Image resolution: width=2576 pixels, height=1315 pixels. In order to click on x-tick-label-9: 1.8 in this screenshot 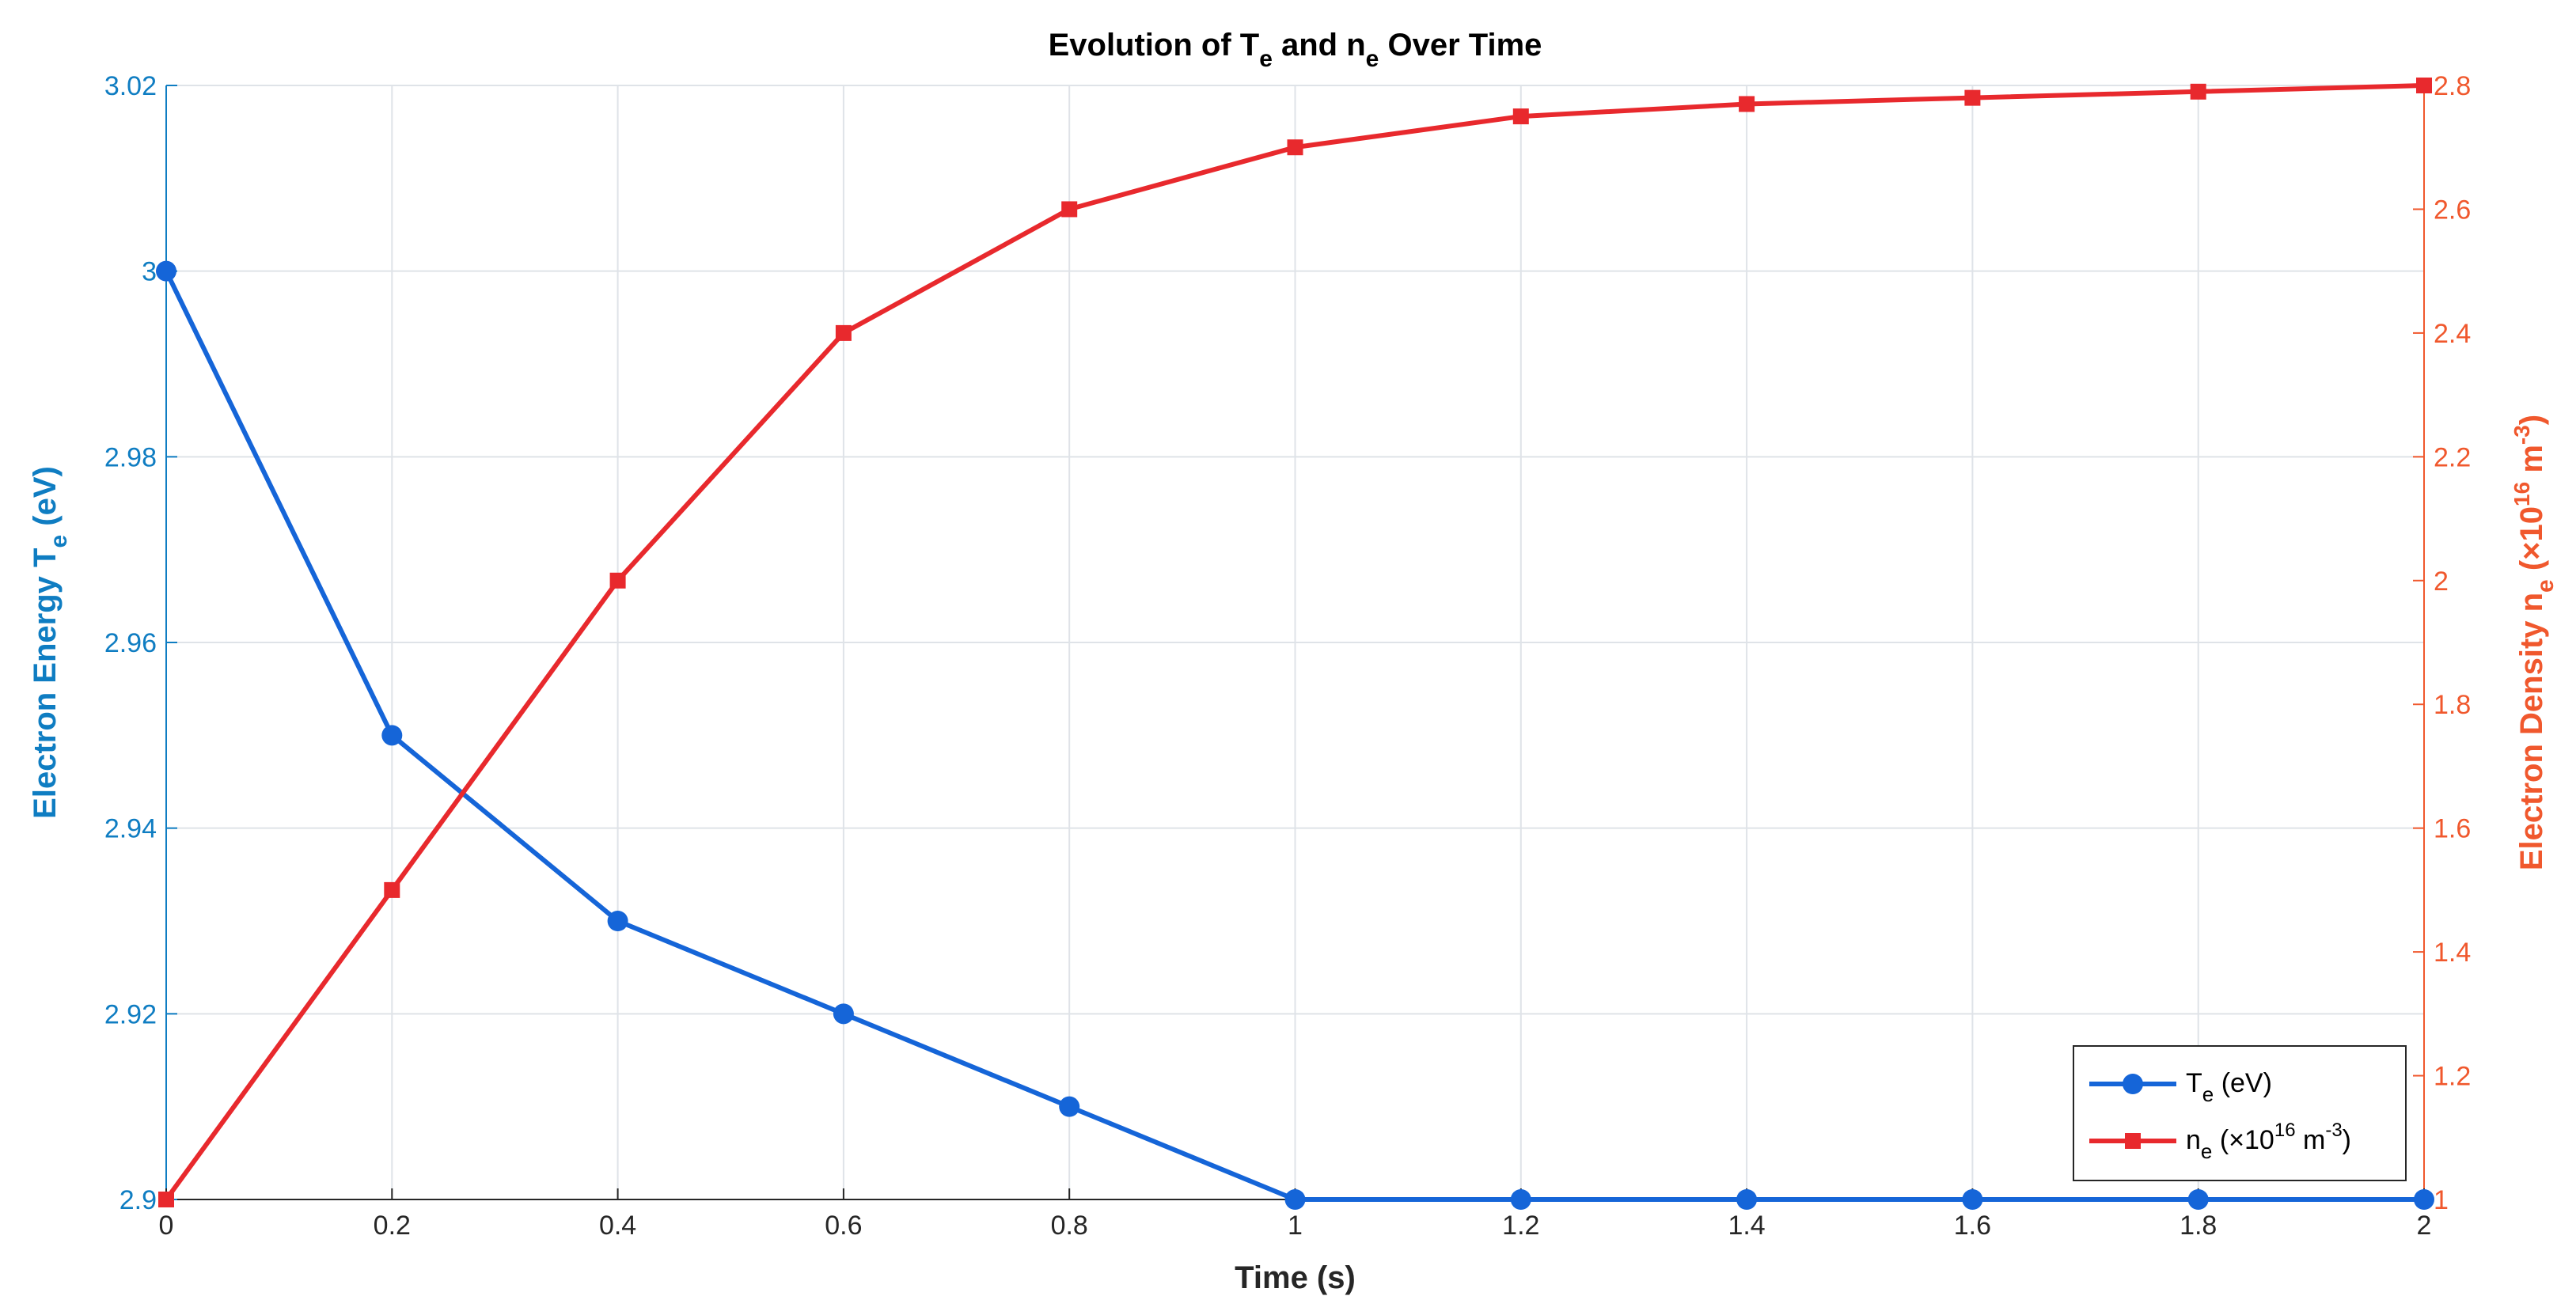, I will do `click(2198, 1226)`.